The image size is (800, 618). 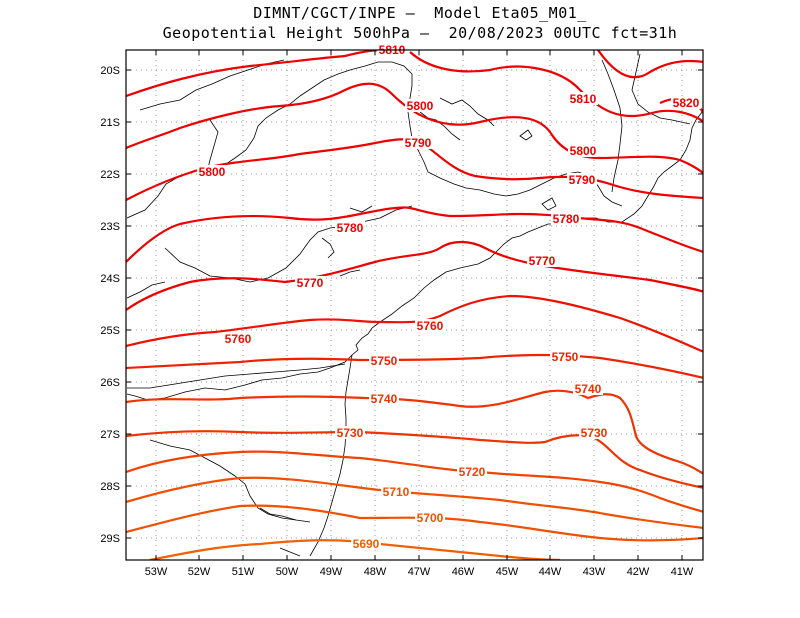 What do you see at coordinates (110, 279) in the screenshot?
I see `lat-label: 24S` at bounding box center [110, 279].